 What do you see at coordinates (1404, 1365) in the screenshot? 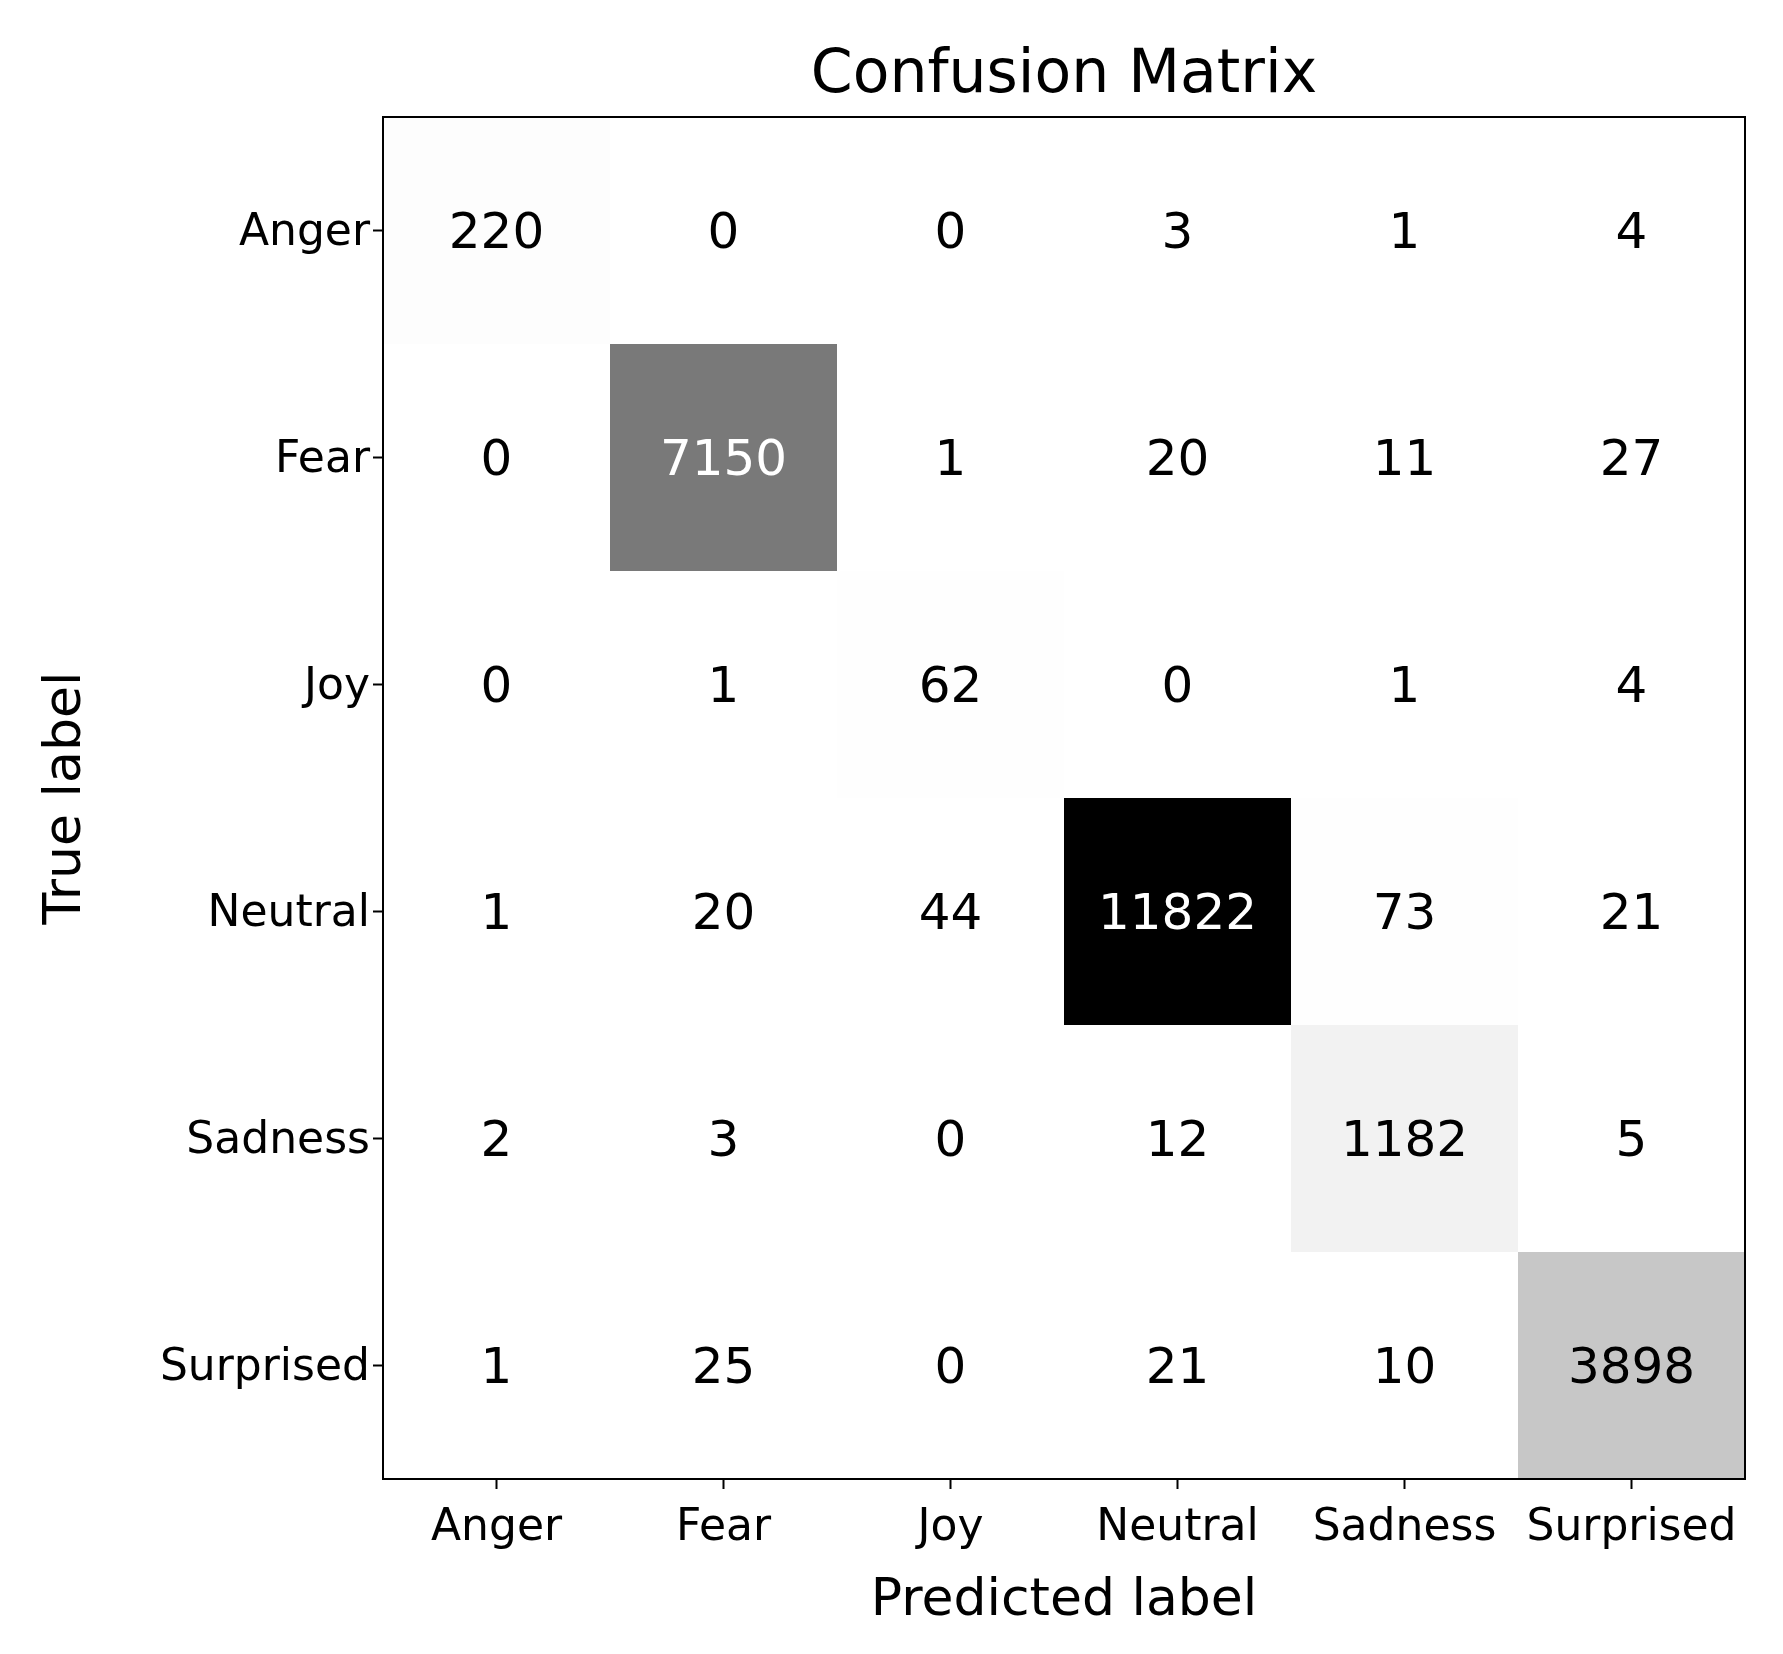
I see `data-label: 10` at bounding box center [1404, 1365].